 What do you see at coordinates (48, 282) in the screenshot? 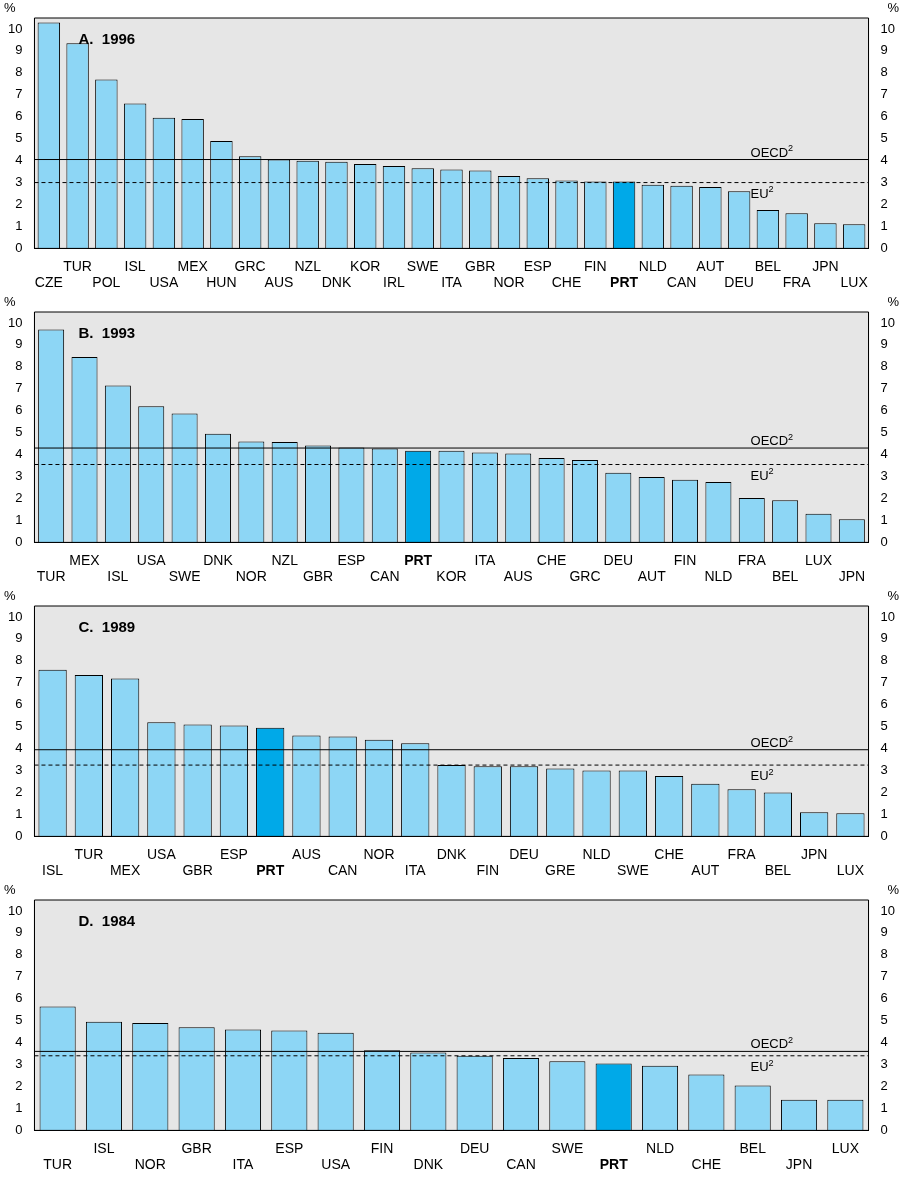
I see `x-tick-label: CZE` at bounding box center [48, 282].